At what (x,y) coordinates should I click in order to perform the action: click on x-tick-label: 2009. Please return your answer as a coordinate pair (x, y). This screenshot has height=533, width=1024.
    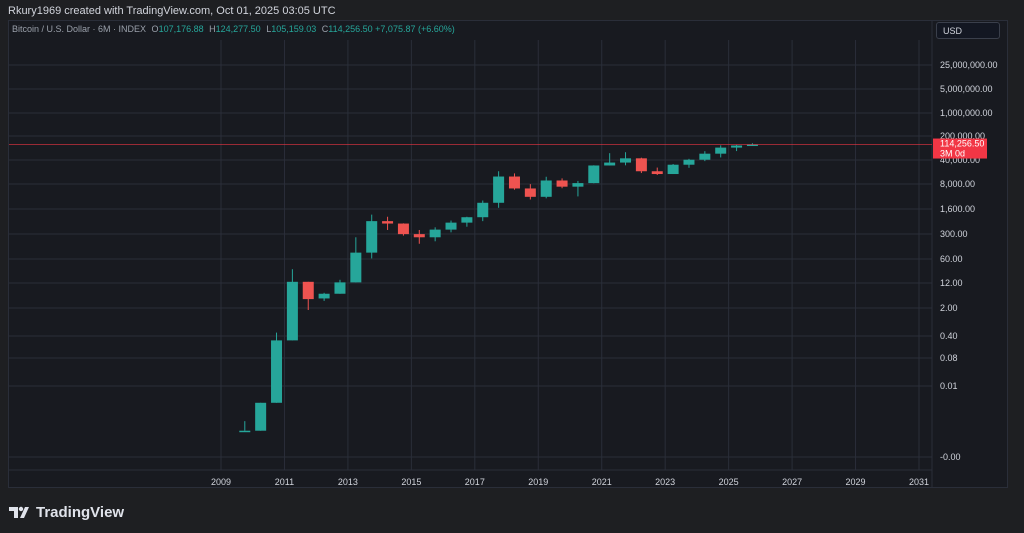
    Looking at the image, I should click on (221, 482).